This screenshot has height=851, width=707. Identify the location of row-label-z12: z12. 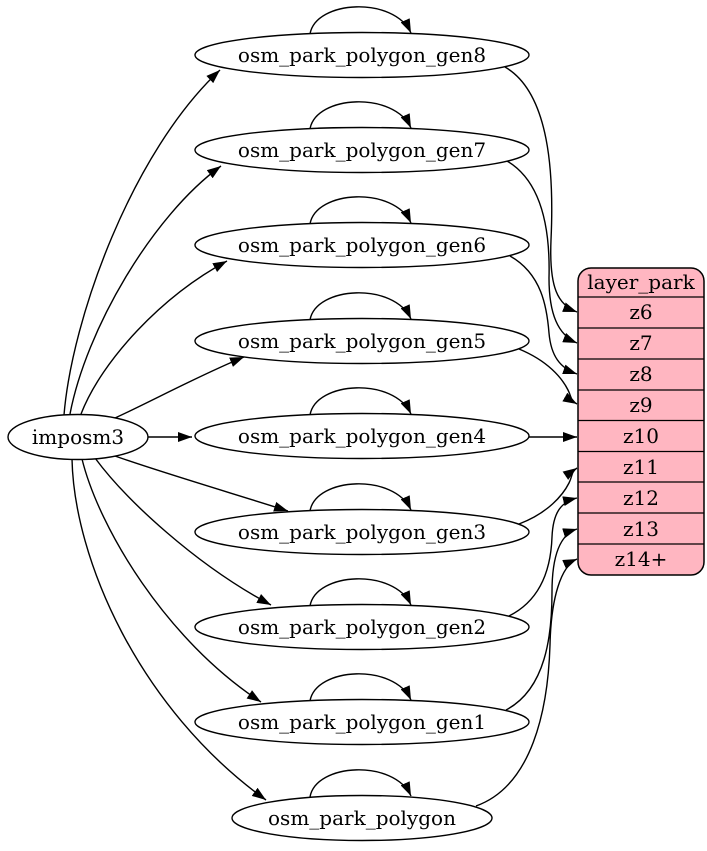
(641, 498).